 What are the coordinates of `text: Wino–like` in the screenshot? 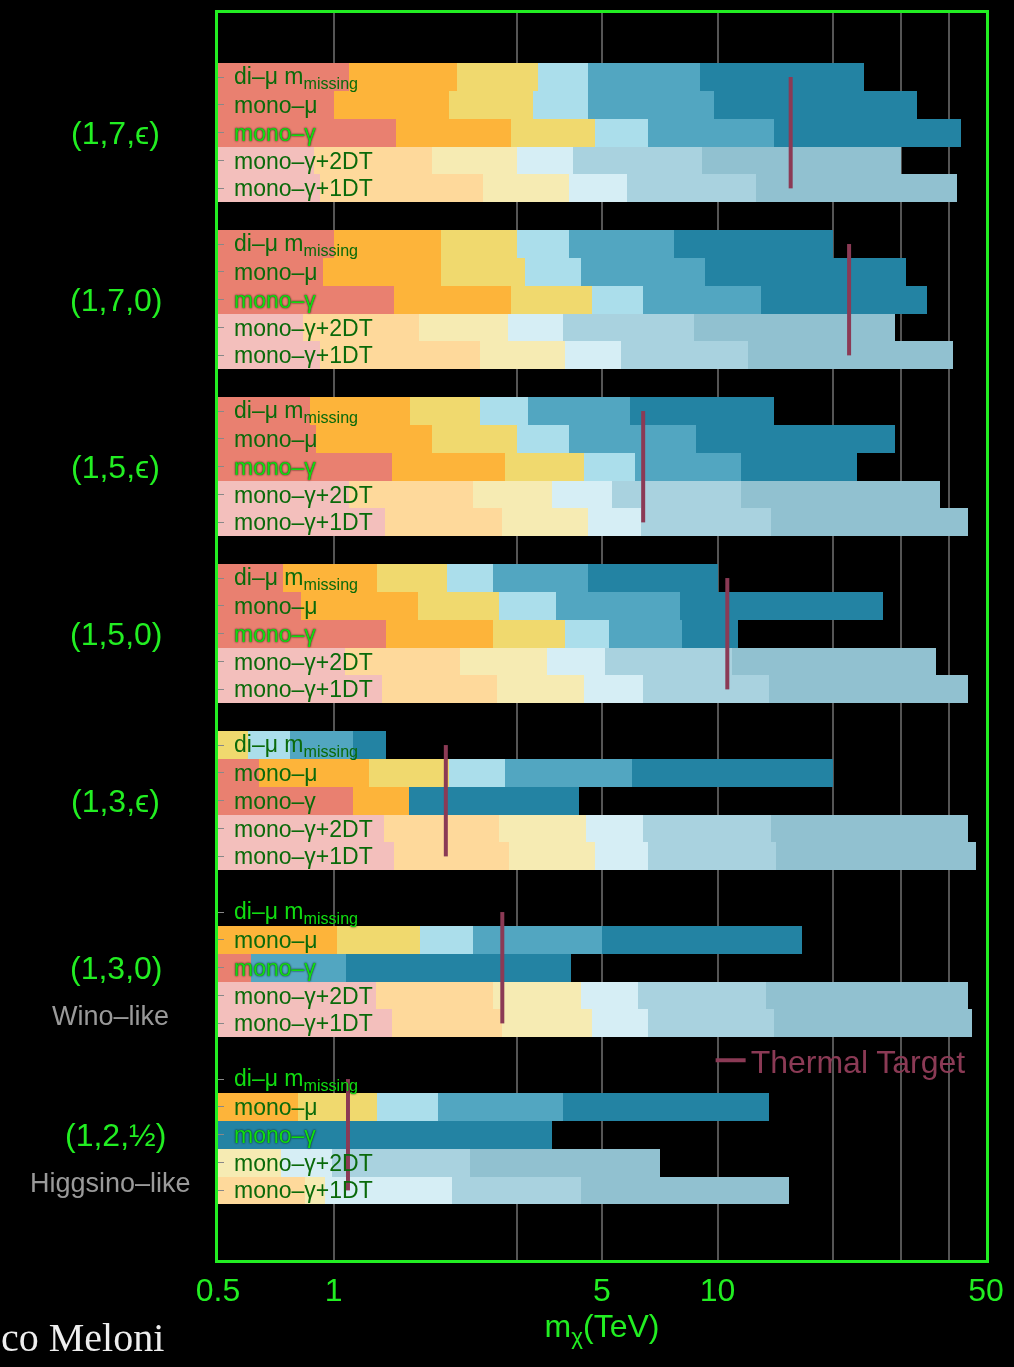 It's located at (111, 1016).